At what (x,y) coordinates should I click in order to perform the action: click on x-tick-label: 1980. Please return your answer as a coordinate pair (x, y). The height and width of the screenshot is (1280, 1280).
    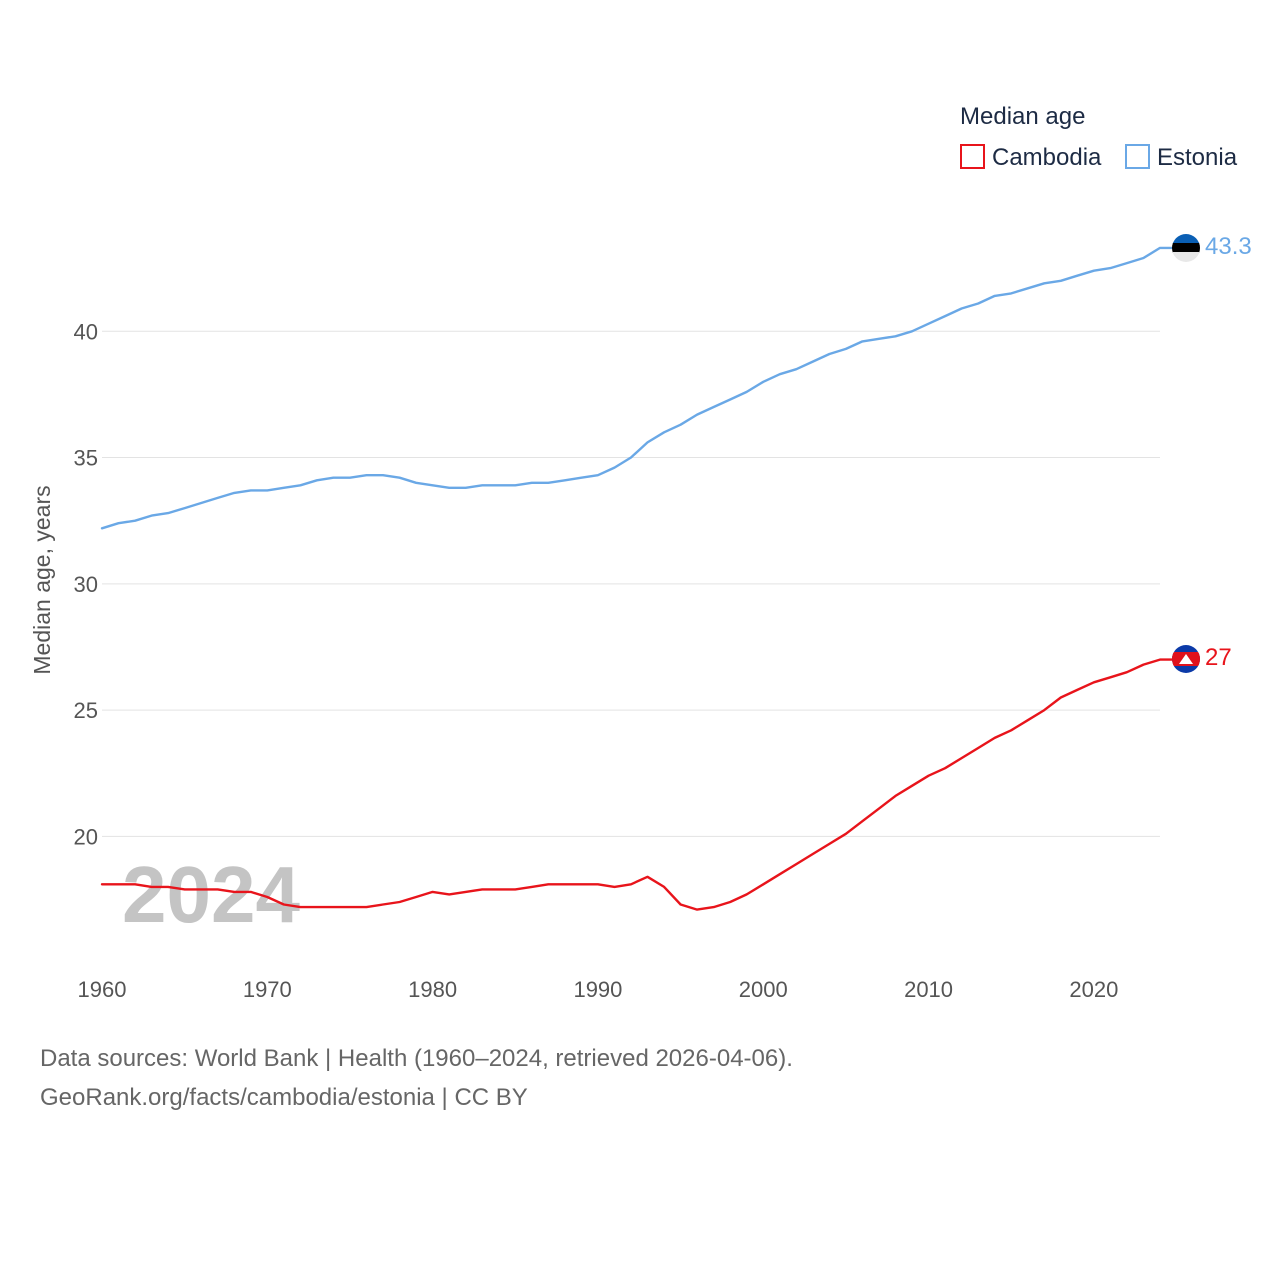
    Looking at the image, I should click on (432, 989).